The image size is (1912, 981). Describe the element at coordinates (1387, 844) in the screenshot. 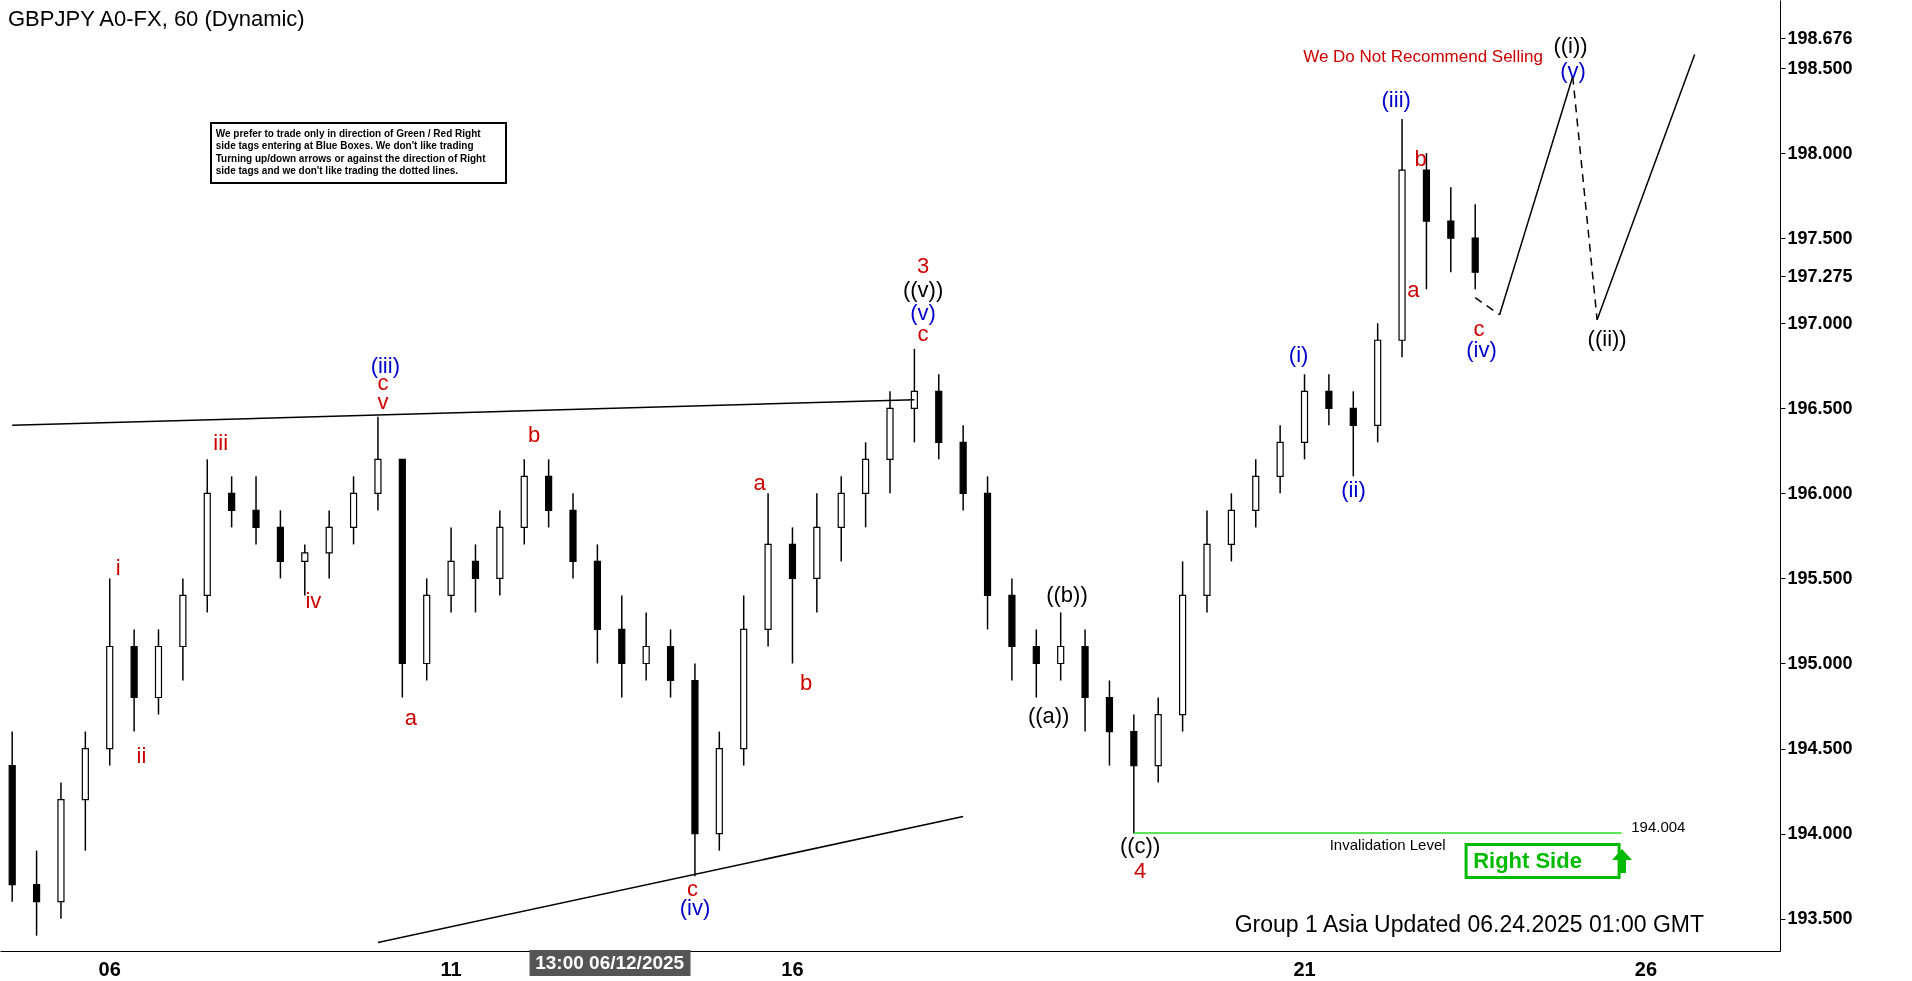

I see `annotation: Invalidation Level` at that location.